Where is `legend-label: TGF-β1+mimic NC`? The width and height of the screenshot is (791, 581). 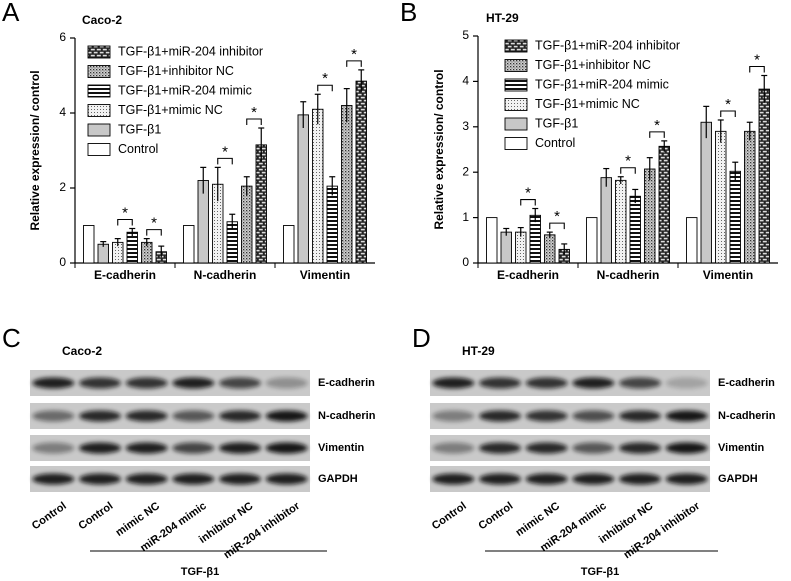 legend-label: TGF-β1+mimic NC is located at coordinates (587, 104).